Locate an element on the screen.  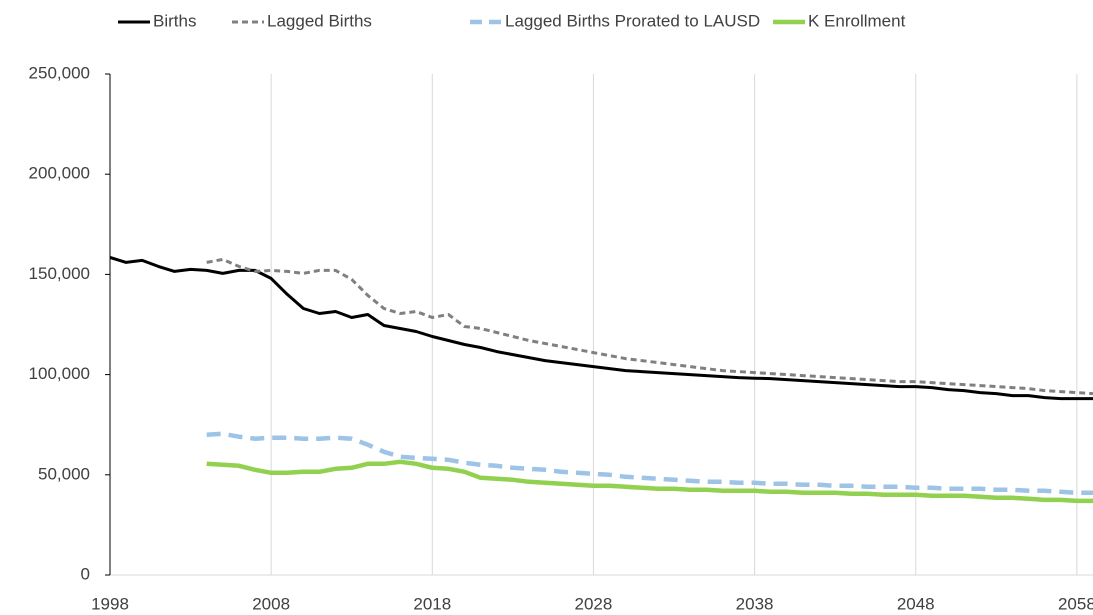
x-tick-label: 2008 is located at coordinates (271, 603).